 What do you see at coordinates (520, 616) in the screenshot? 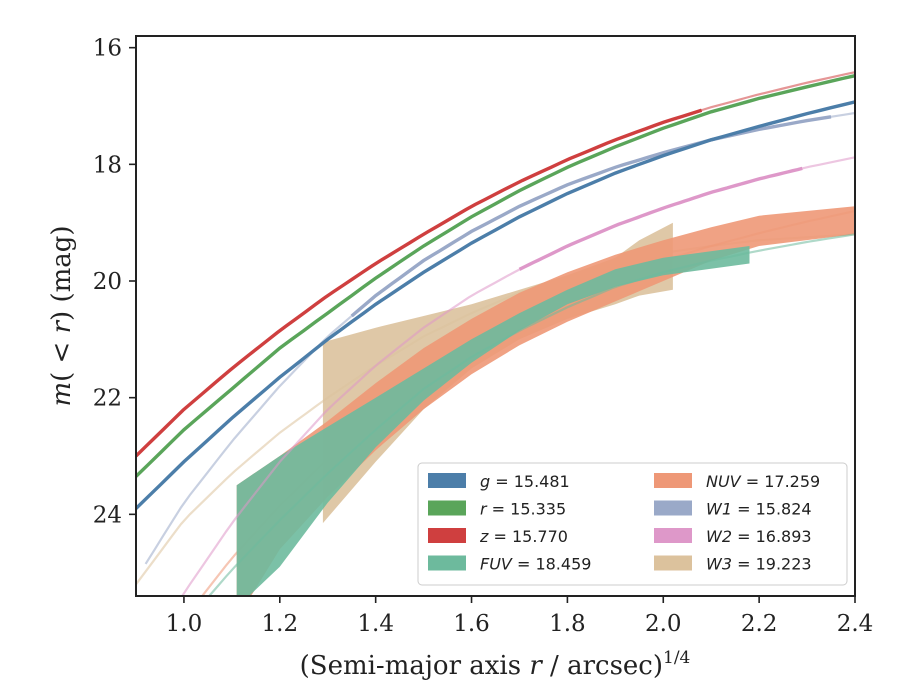
I see `x-axis: 1.0 1.2 1.4 1.6 1.8 2.0 2.2 2.4` at bounding box center [520, 616].